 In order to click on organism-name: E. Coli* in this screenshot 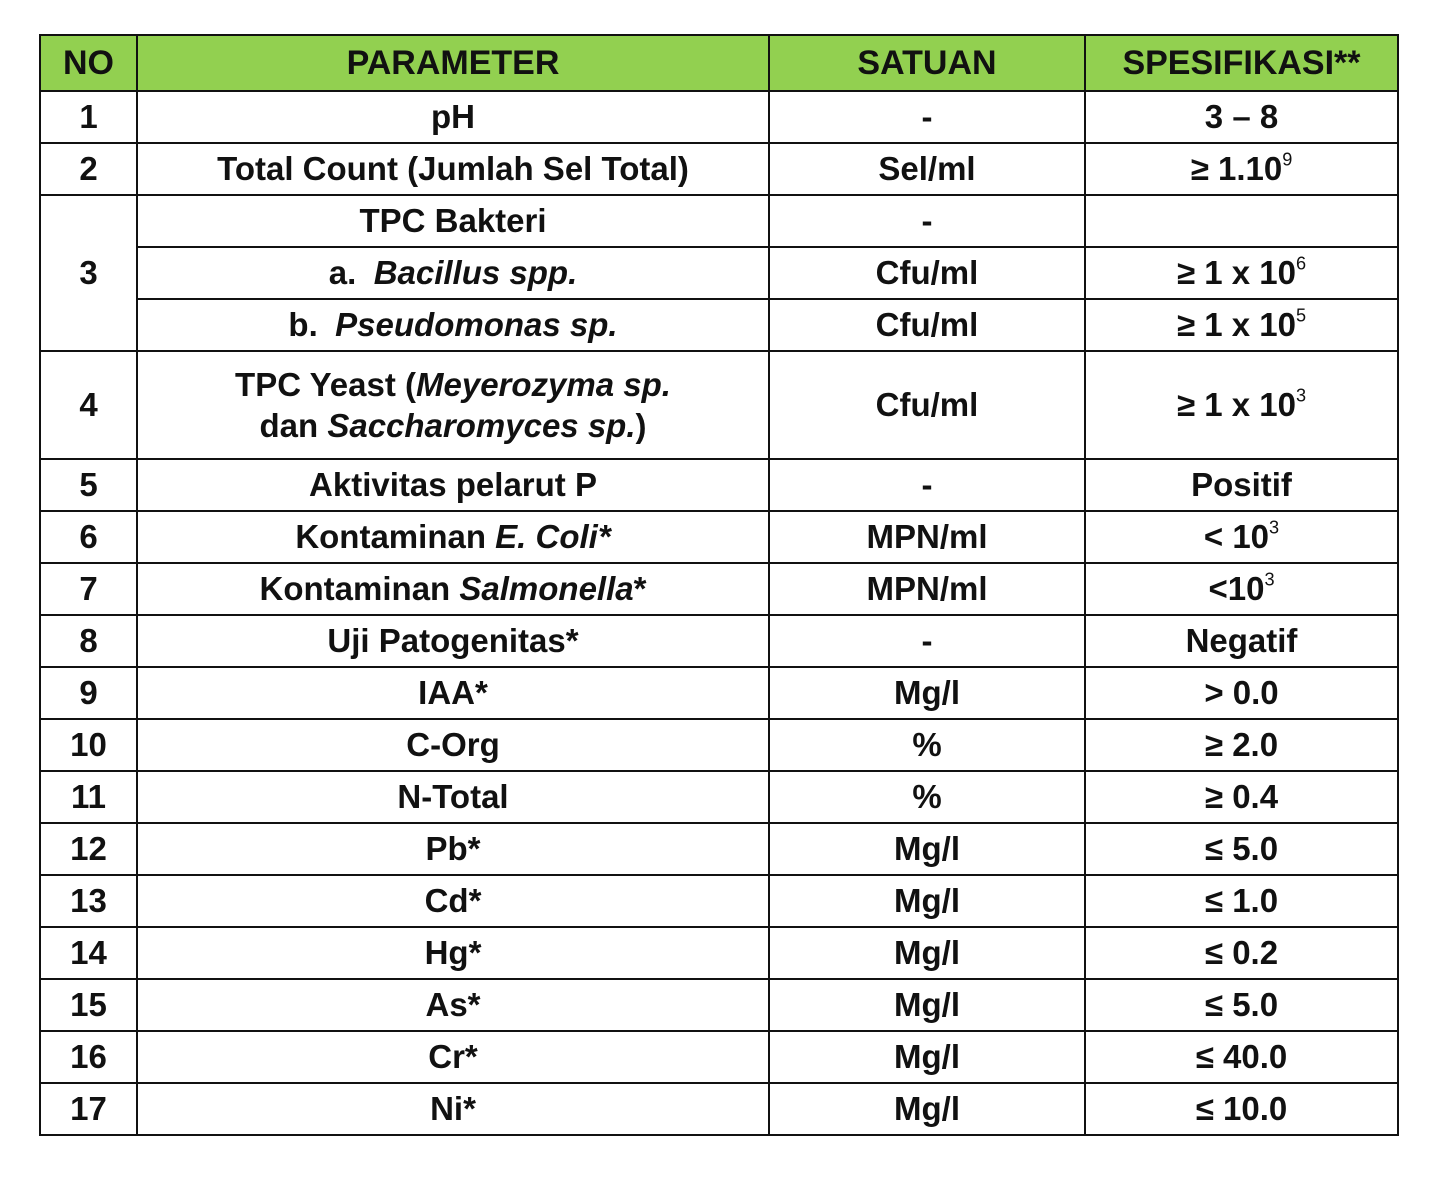, I will do `click(553, 537)`.